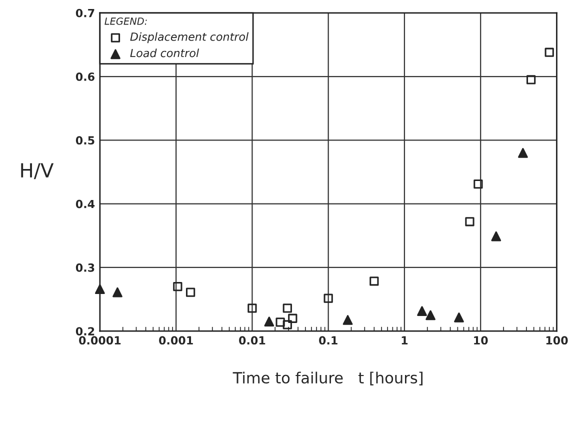 Image resolution: width=571 pixels, height=430 pixels. Describe the element at coordinates (557, 340) in the screenshot. I see `x-tick-label: 100` at that location.